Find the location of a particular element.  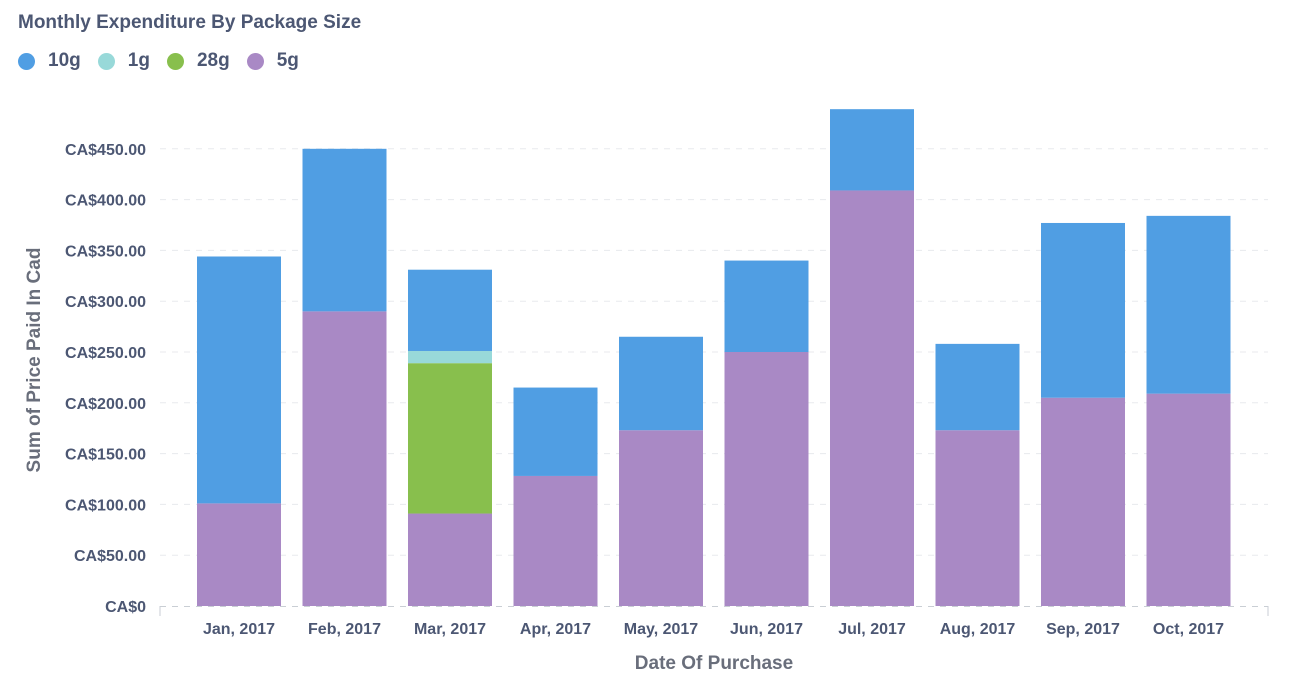

bar-apr-2017-5g is located at coordinates (555, 540).